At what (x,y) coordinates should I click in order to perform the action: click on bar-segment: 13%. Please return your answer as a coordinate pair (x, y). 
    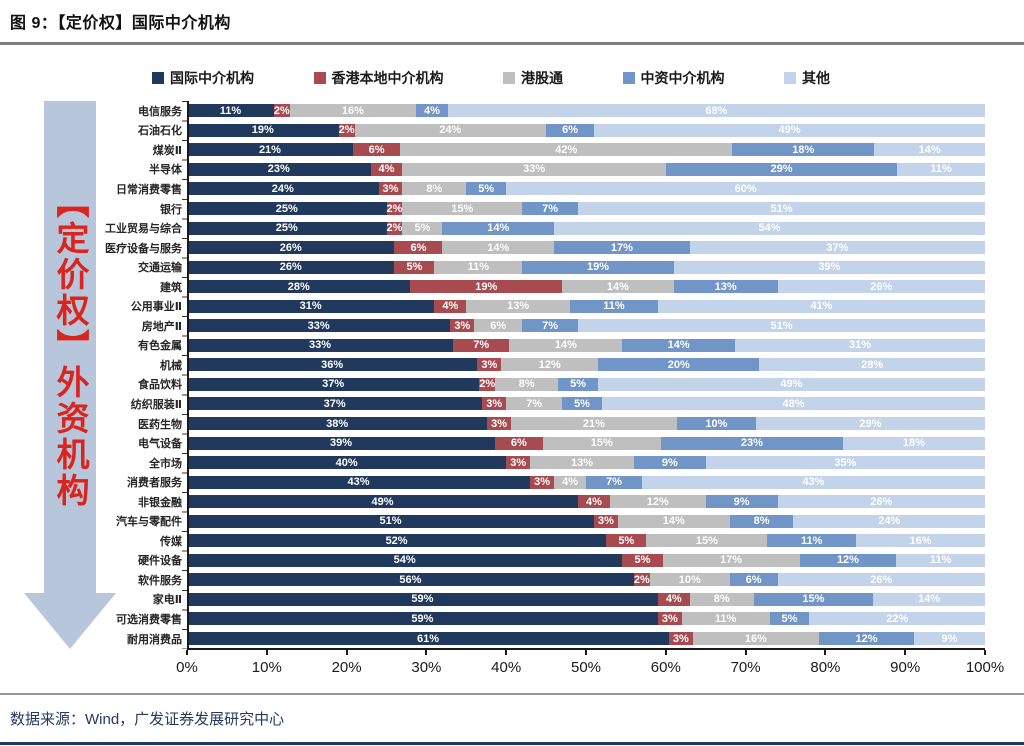
    Looking at the image, I should click on (518, 306).